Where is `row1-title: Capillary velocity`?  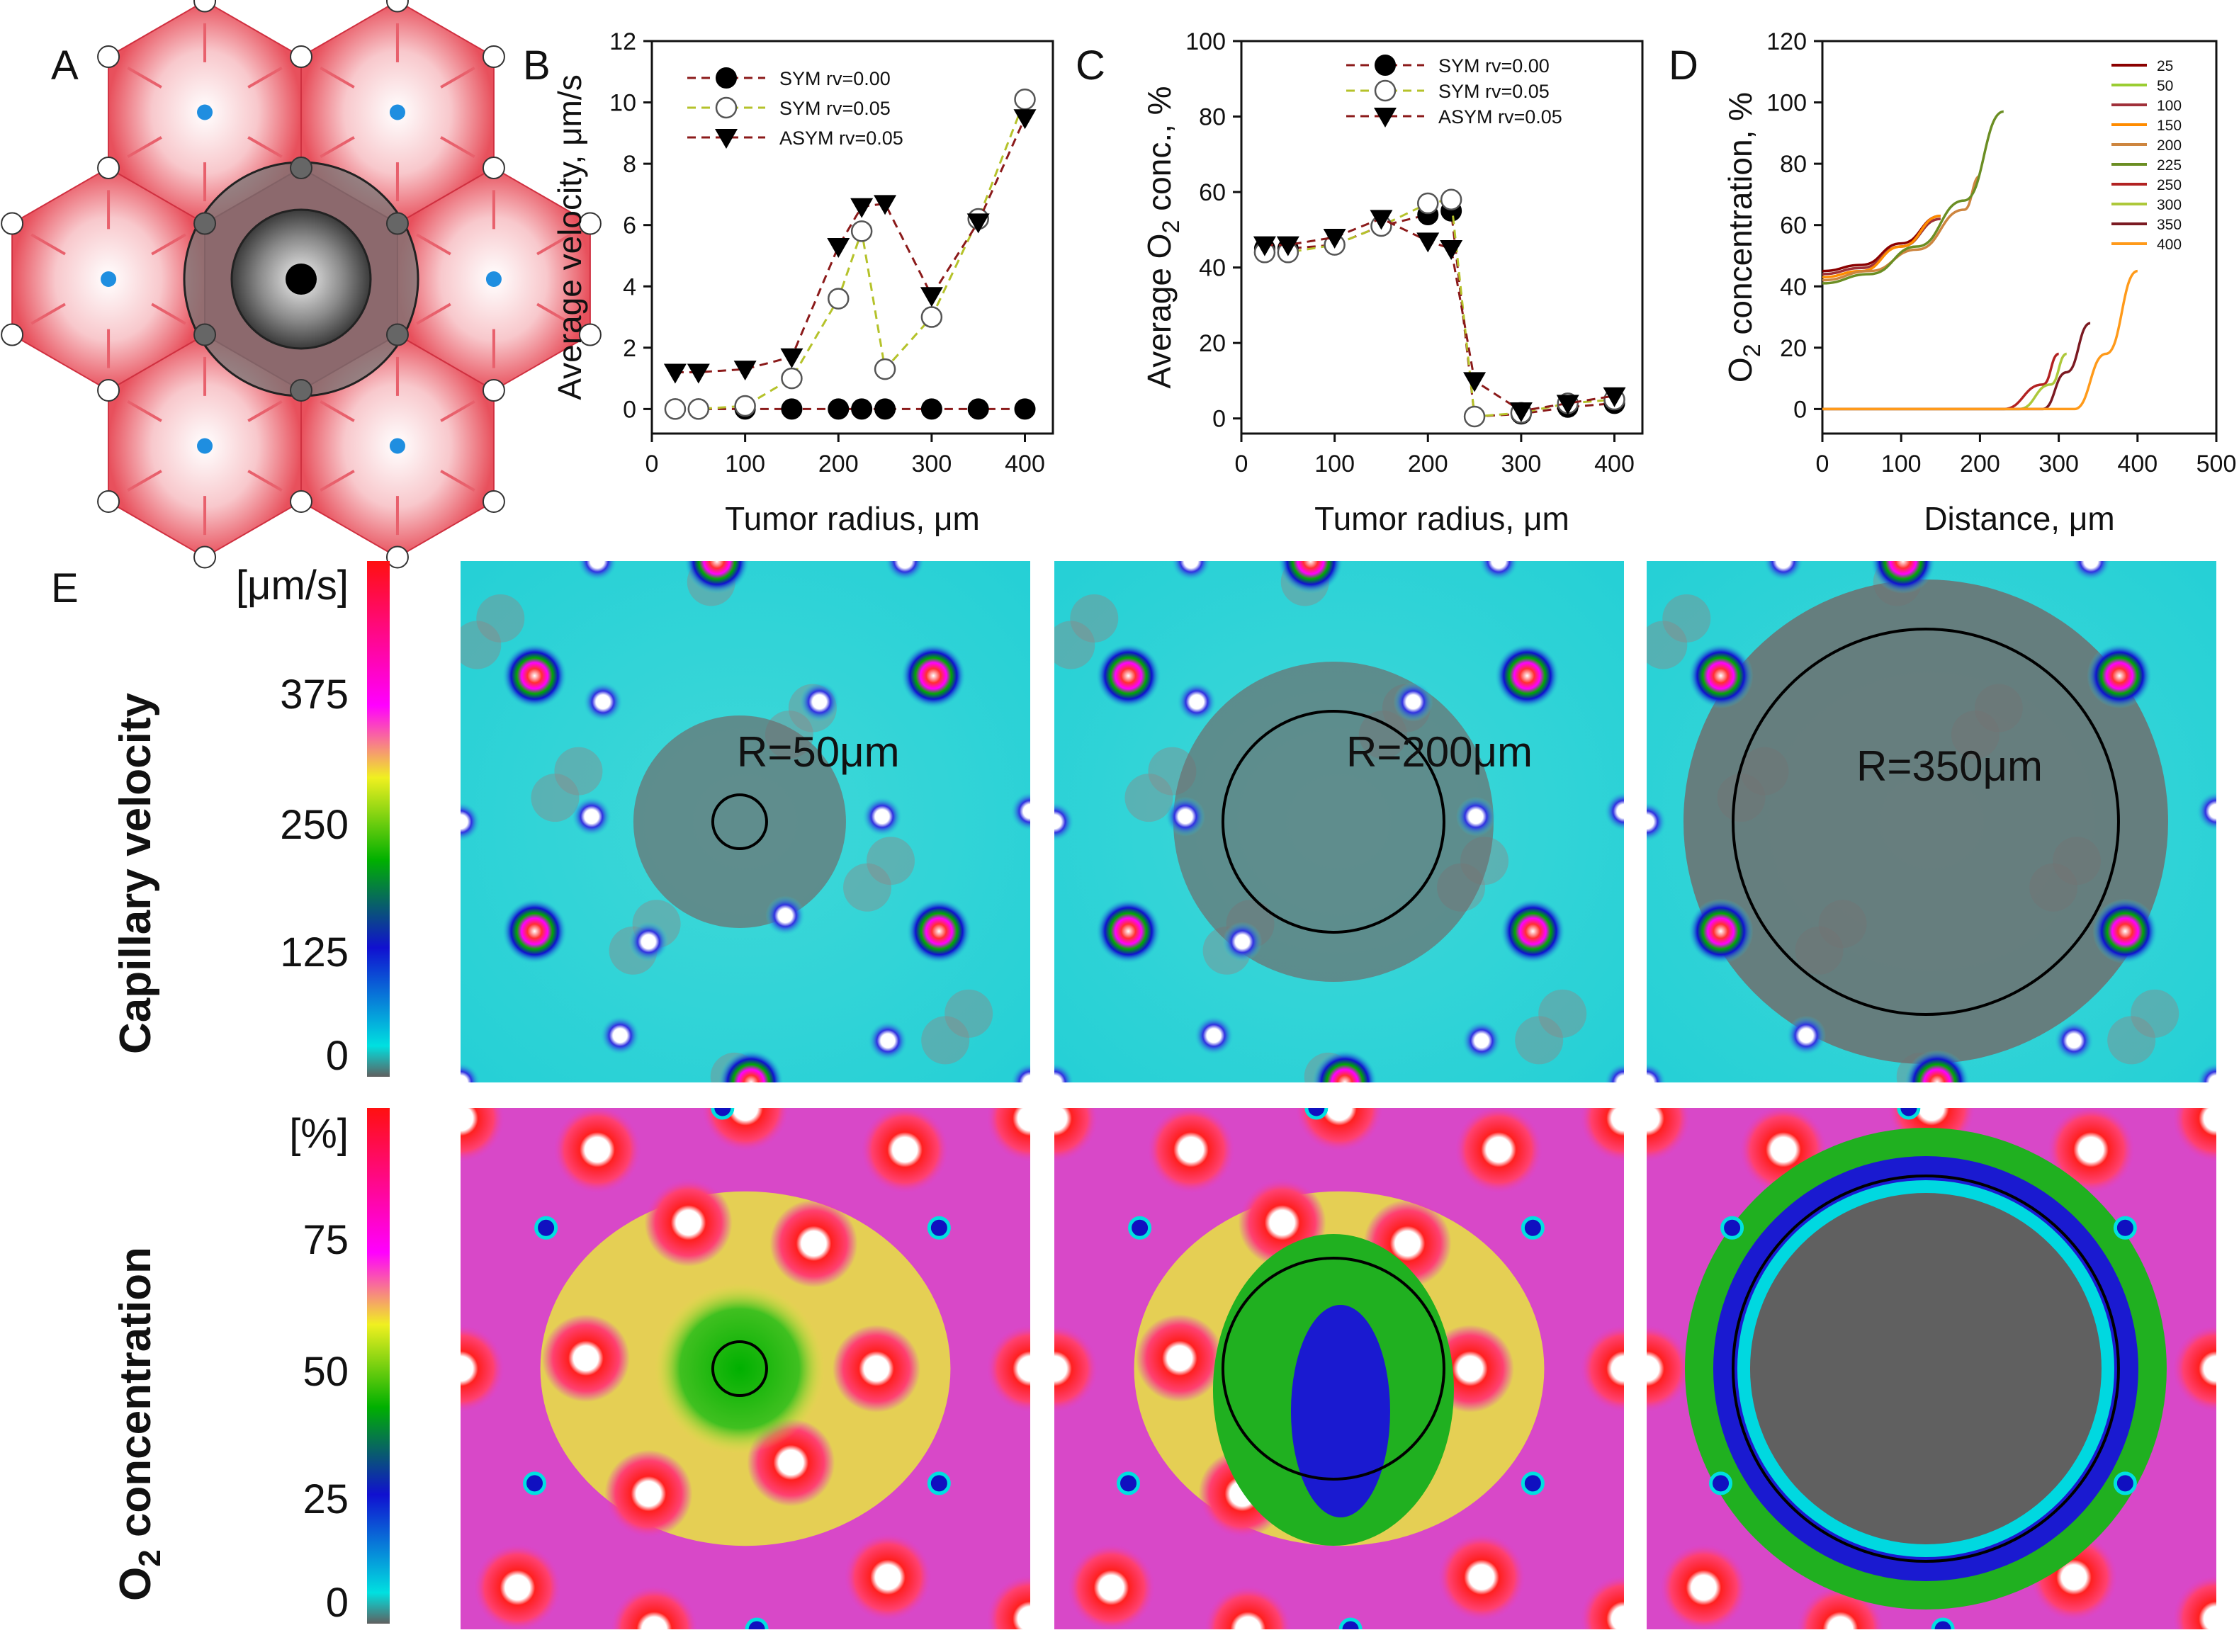
row1-title: Capillary velocity is located at coordinates (136, 873).